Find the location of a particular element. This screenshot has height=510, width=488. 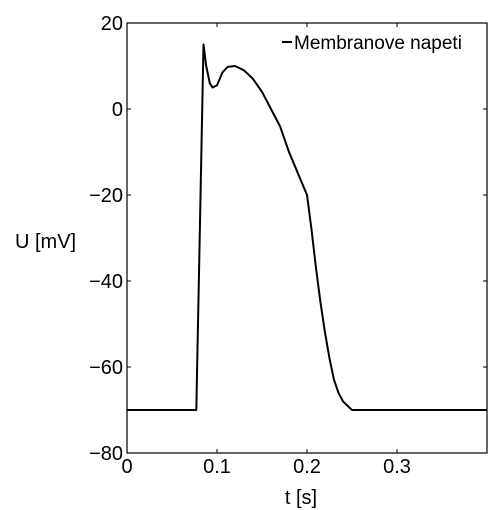

x-tick-label: 0.2 is located at coordinates (307, 467).